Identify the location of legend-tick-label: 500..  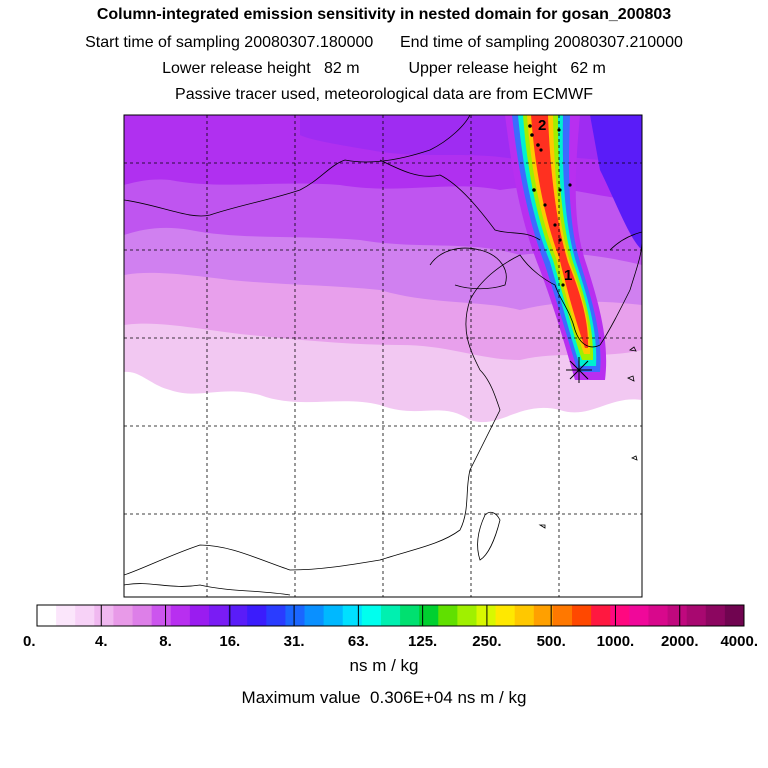
(551, 641).